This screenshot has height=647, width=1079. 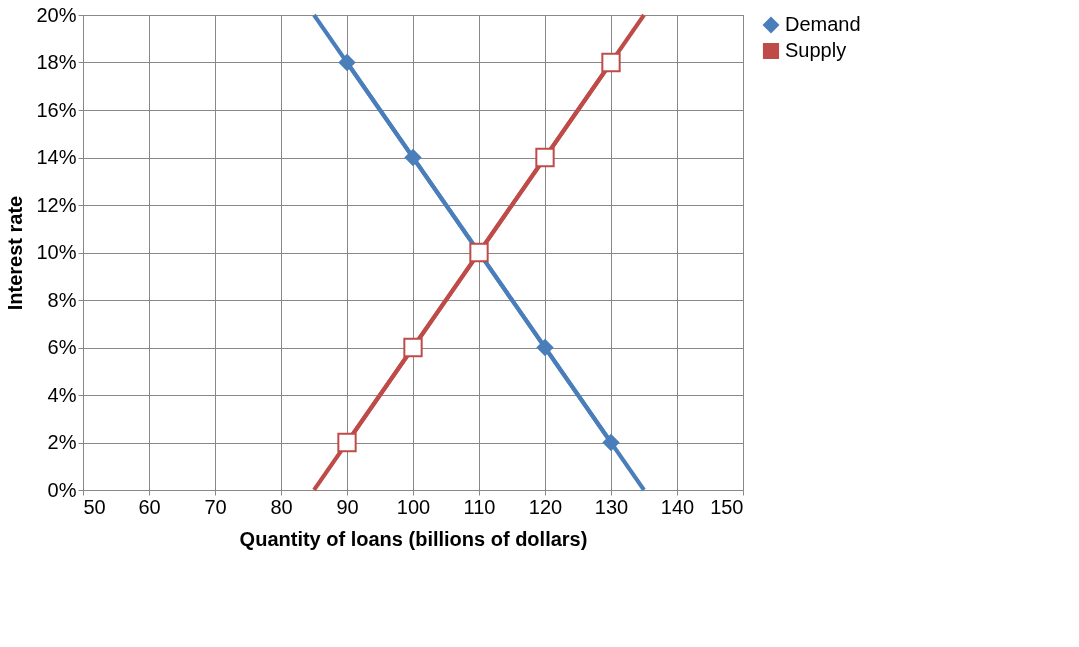 I want to click on x-tick-label: 110, so click(x=479, y=506).